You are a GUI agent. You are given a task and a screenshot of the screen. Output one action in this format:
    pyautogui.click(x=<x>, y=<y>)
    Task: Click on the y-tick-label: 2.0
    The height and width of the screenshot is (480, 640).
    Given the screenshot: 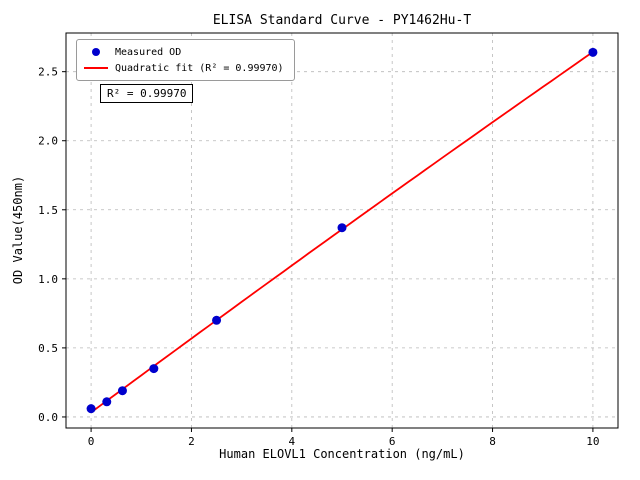 What is the action you would take?
    pyautogui.click(x=48, y=141)
    